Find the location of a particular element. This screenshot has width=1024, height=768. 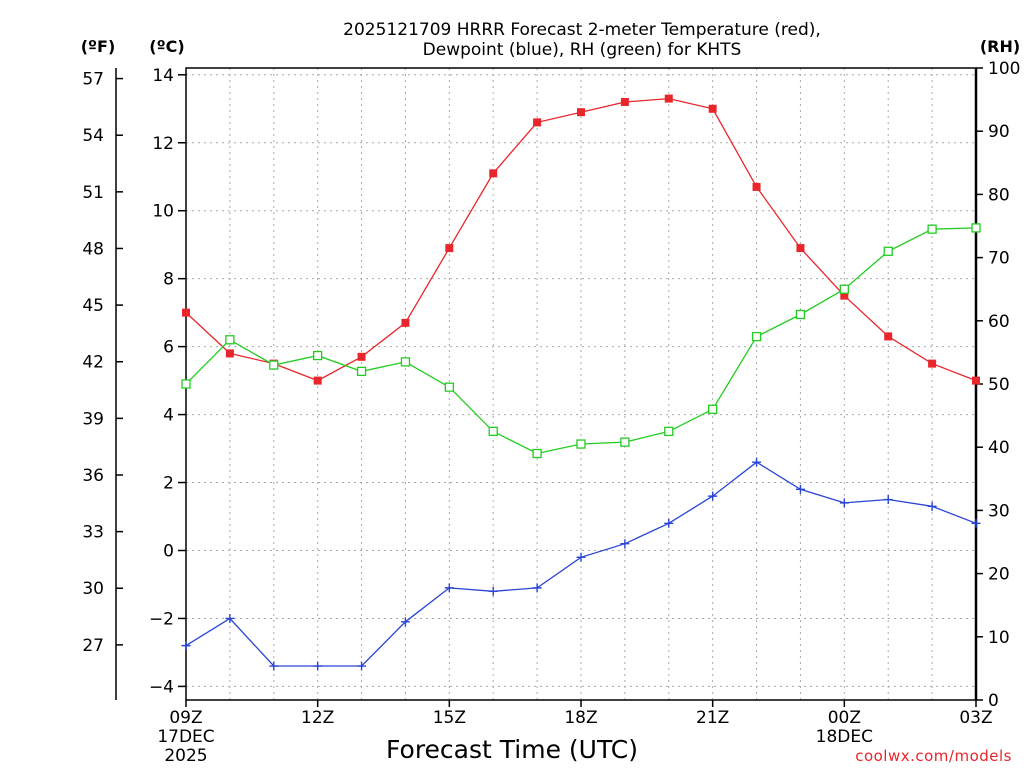

x-tick-label: 00Z is located at coordinates (844, 718).